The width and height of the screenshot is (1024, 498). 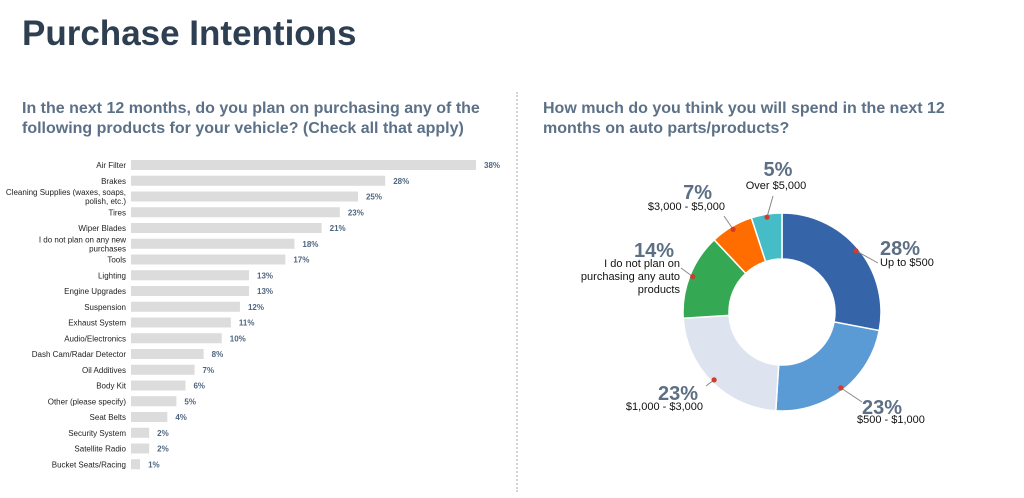 I want to click on slice-percent-label: 14%, so click(x=654, y=251).